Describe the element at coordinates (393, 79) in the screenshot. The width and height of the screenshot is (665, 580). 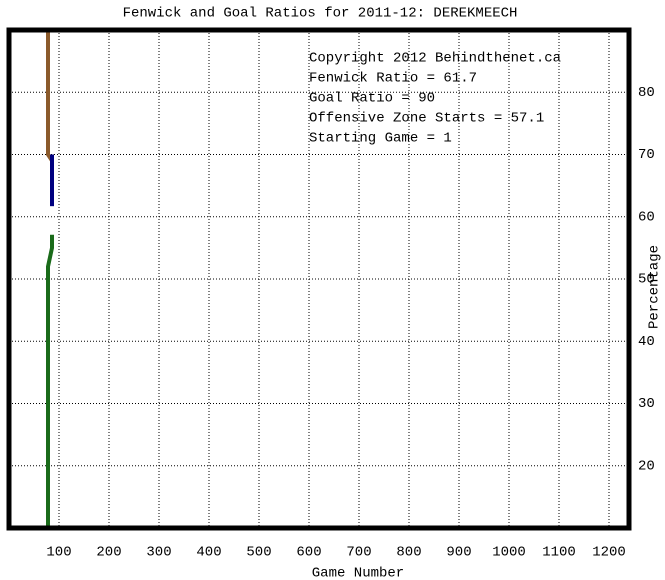
I see `annotation: Fenwick Ratio = 61.7` at that location.